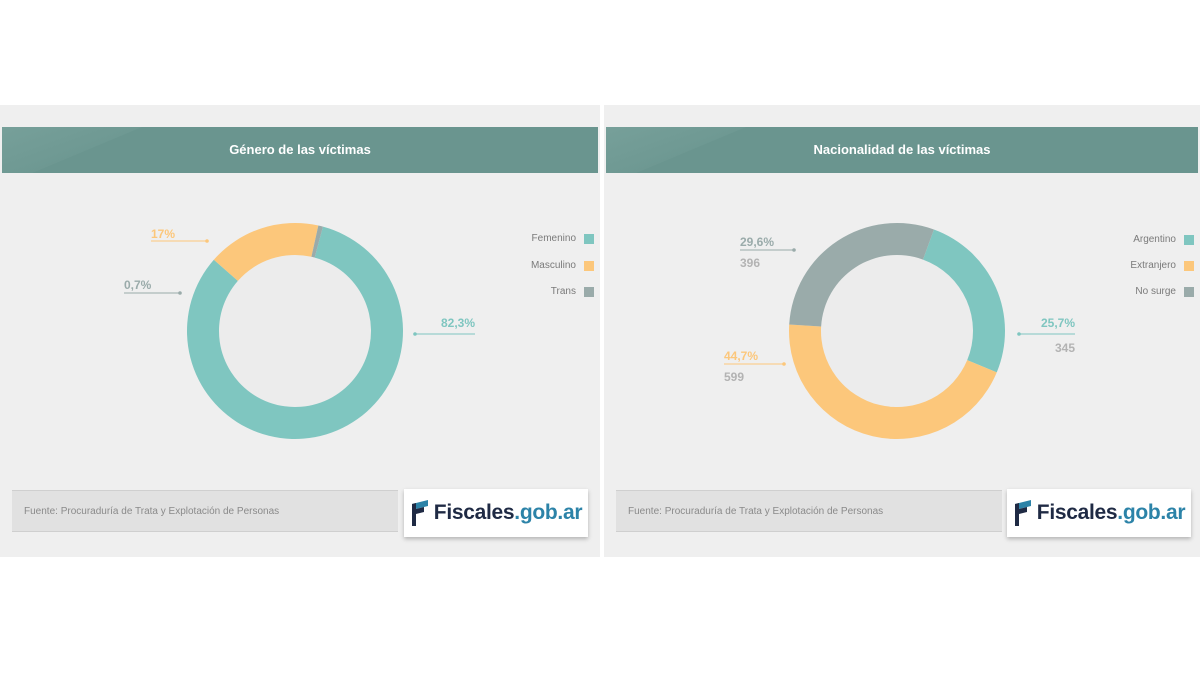  I want to click on legend-label: Trans, so click(563, 291).